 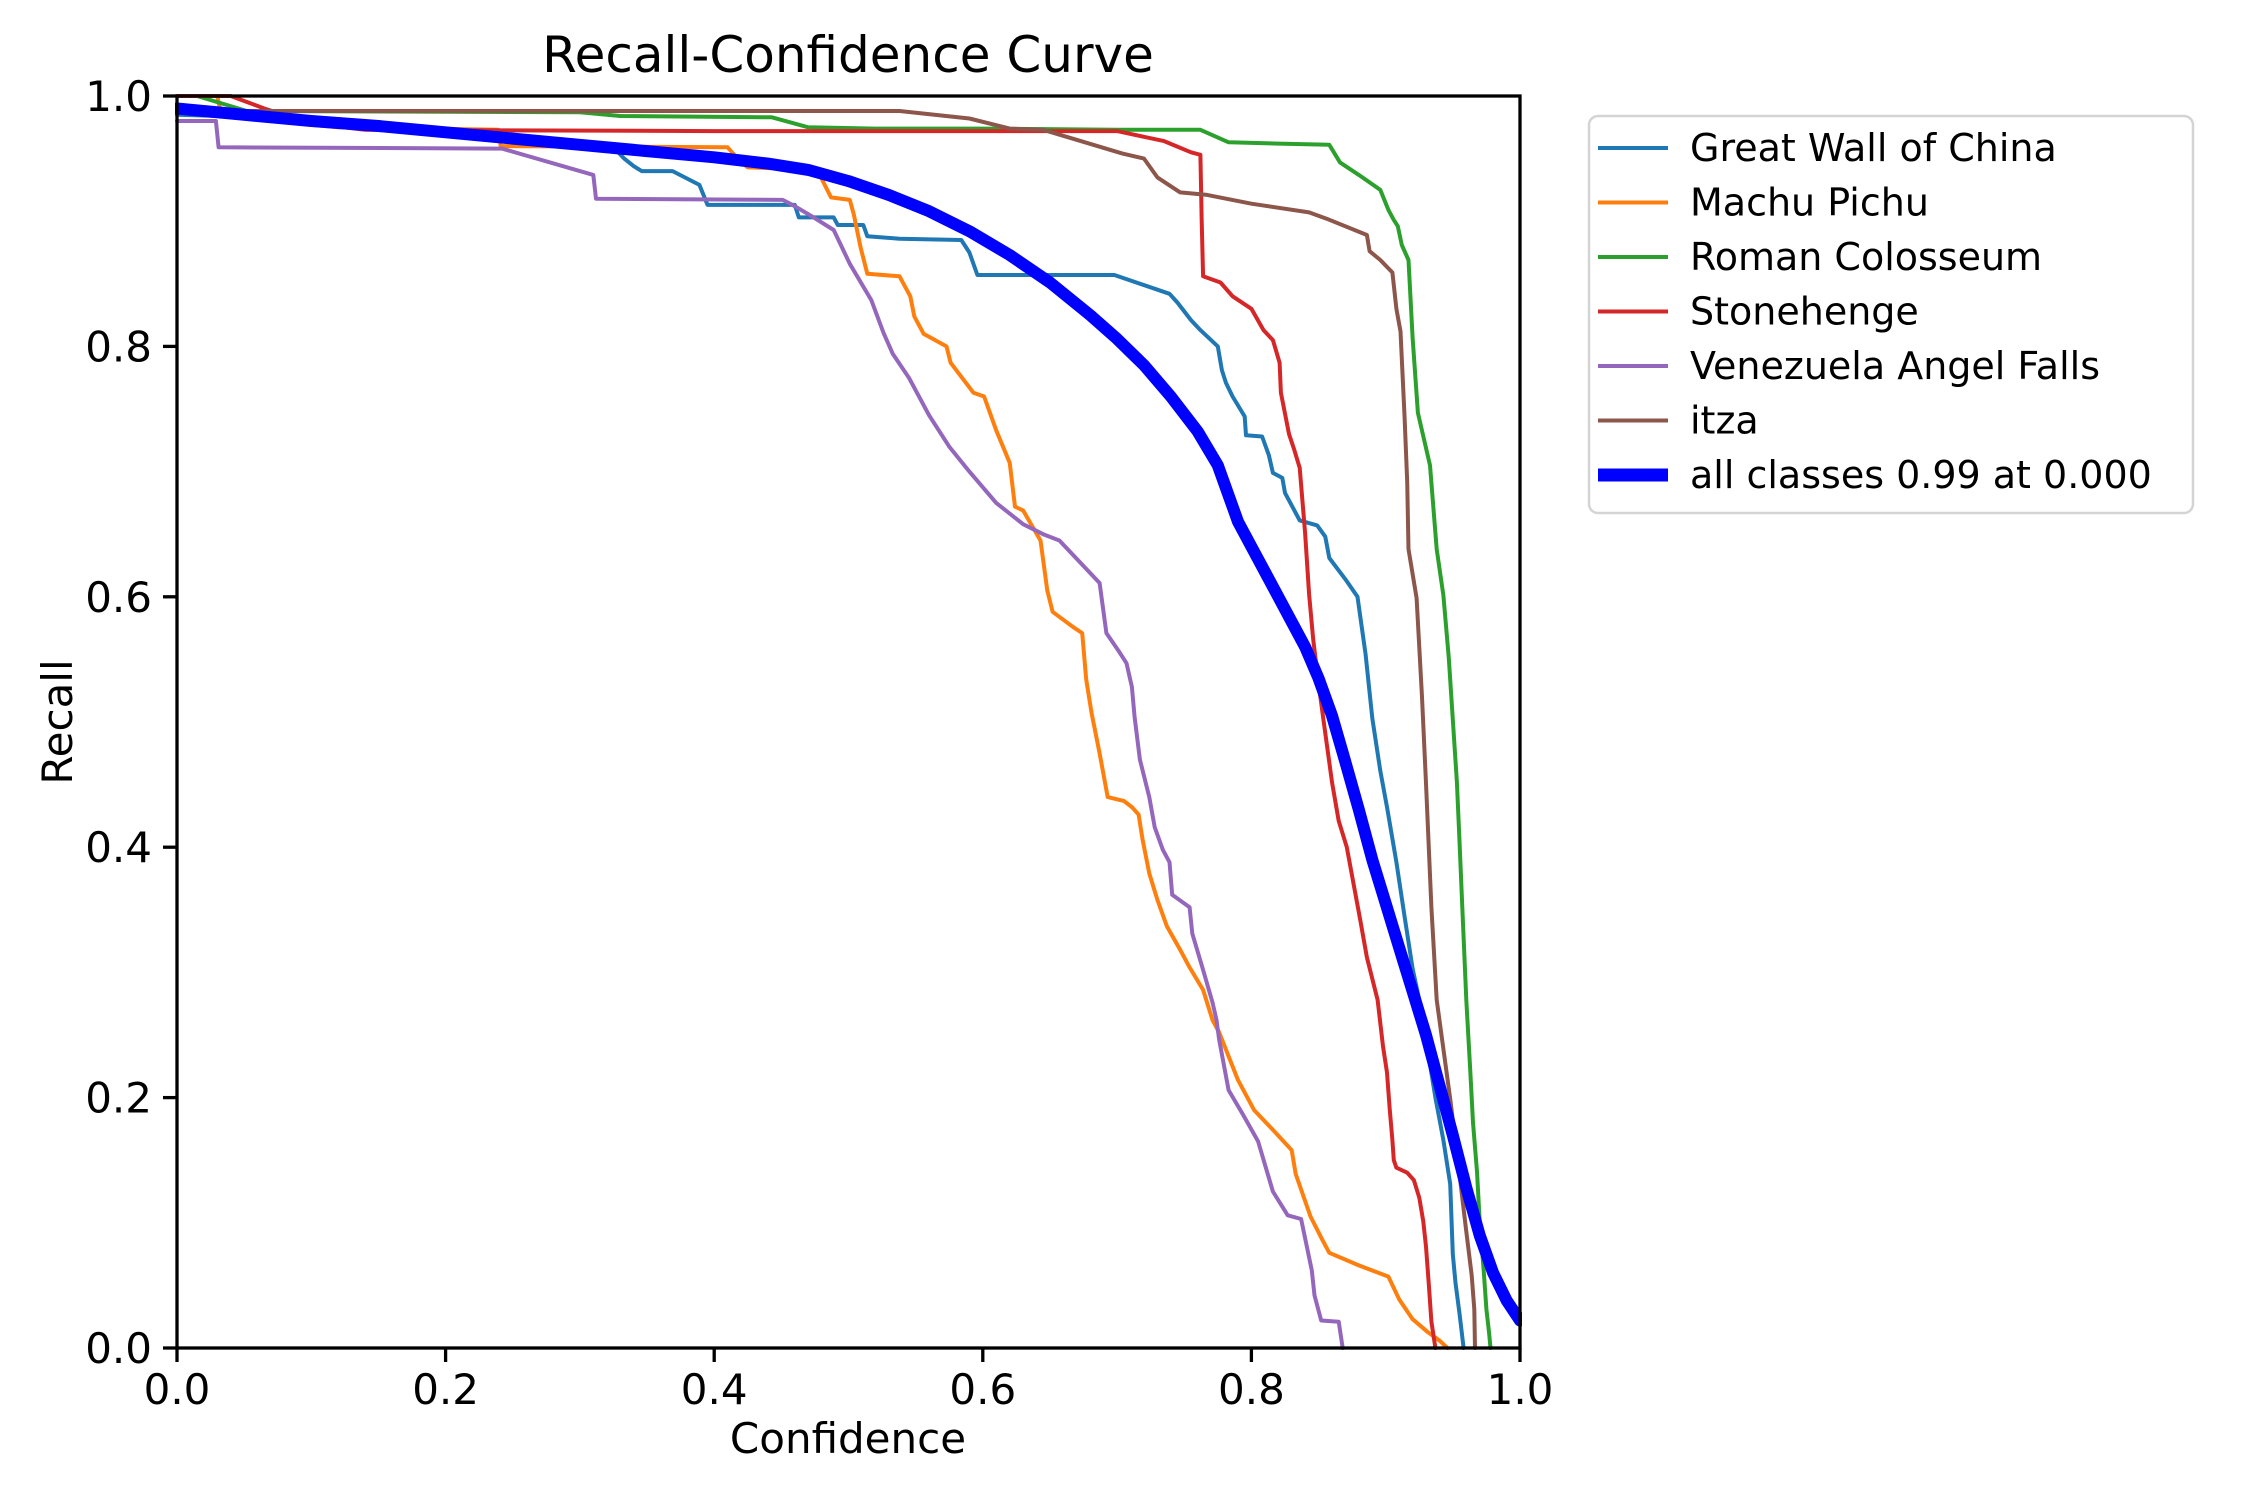 What do you see at coordinates (57, 721) in the screenshot?
I see `y-axis-label: Recall` at bounding box center [57, 721].